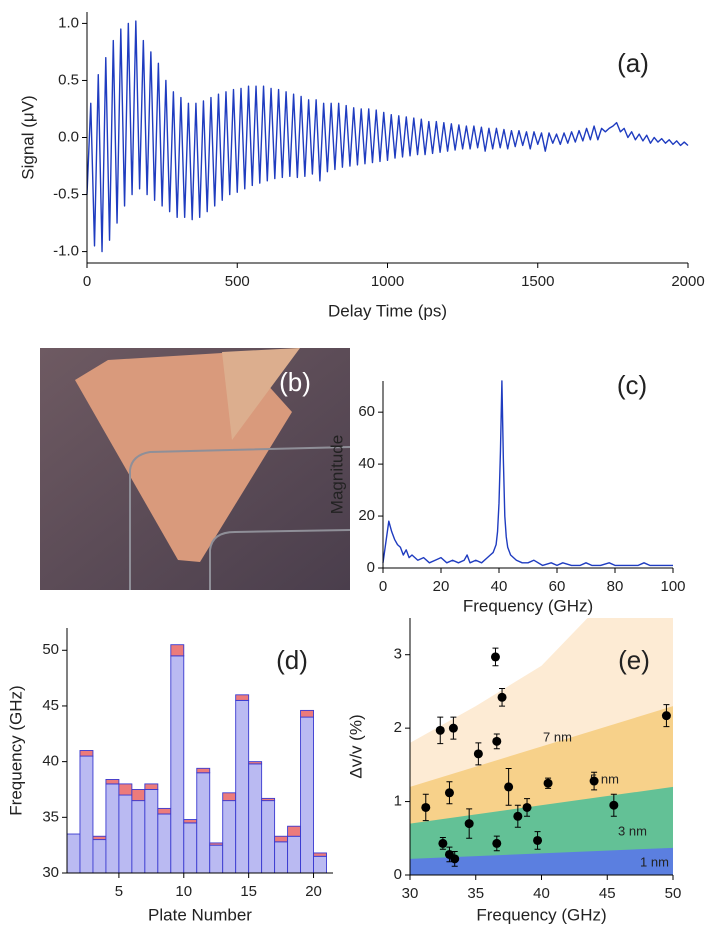  Describe the element at coordinates (355, 746) in the screenshot. I see `y-axis-label: Δv/v (%)` at that location.